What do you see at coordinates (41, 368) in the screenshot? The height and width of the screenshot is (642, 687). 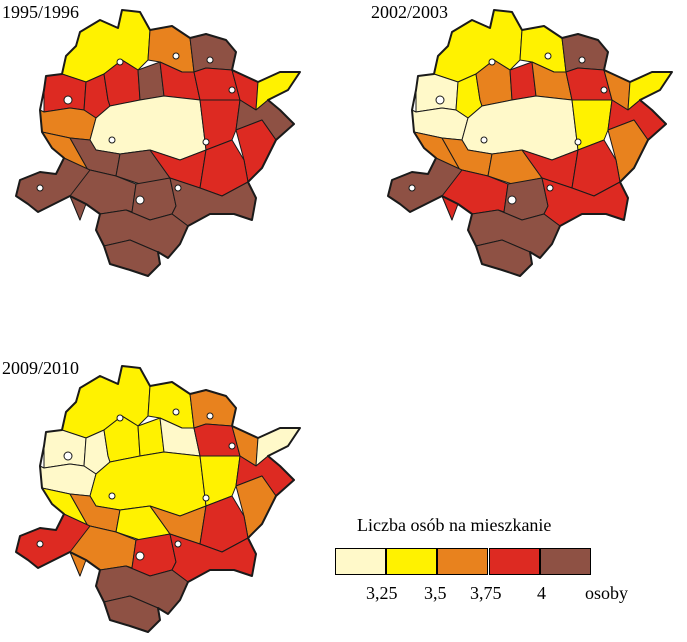 I see `map-label-2009: 2009/2010` at bounding box center [41, 368].